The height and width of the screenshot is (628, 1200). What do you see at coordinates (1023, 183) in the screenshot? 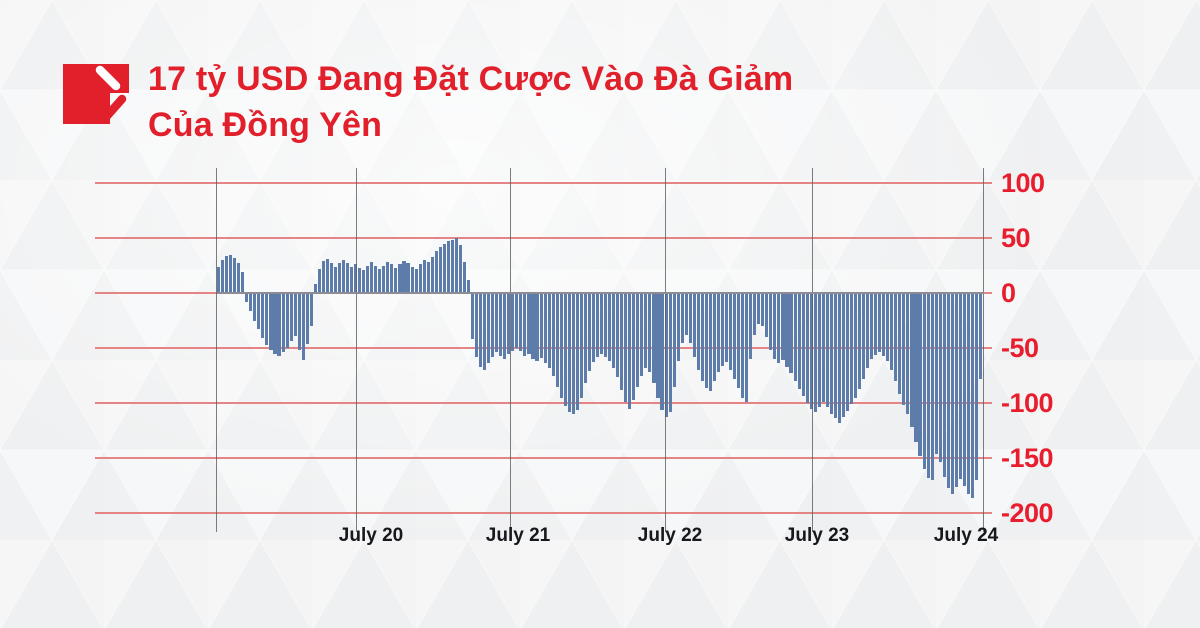
I see `y-tick-label-100: 100` at bounding box center [1023, 183].